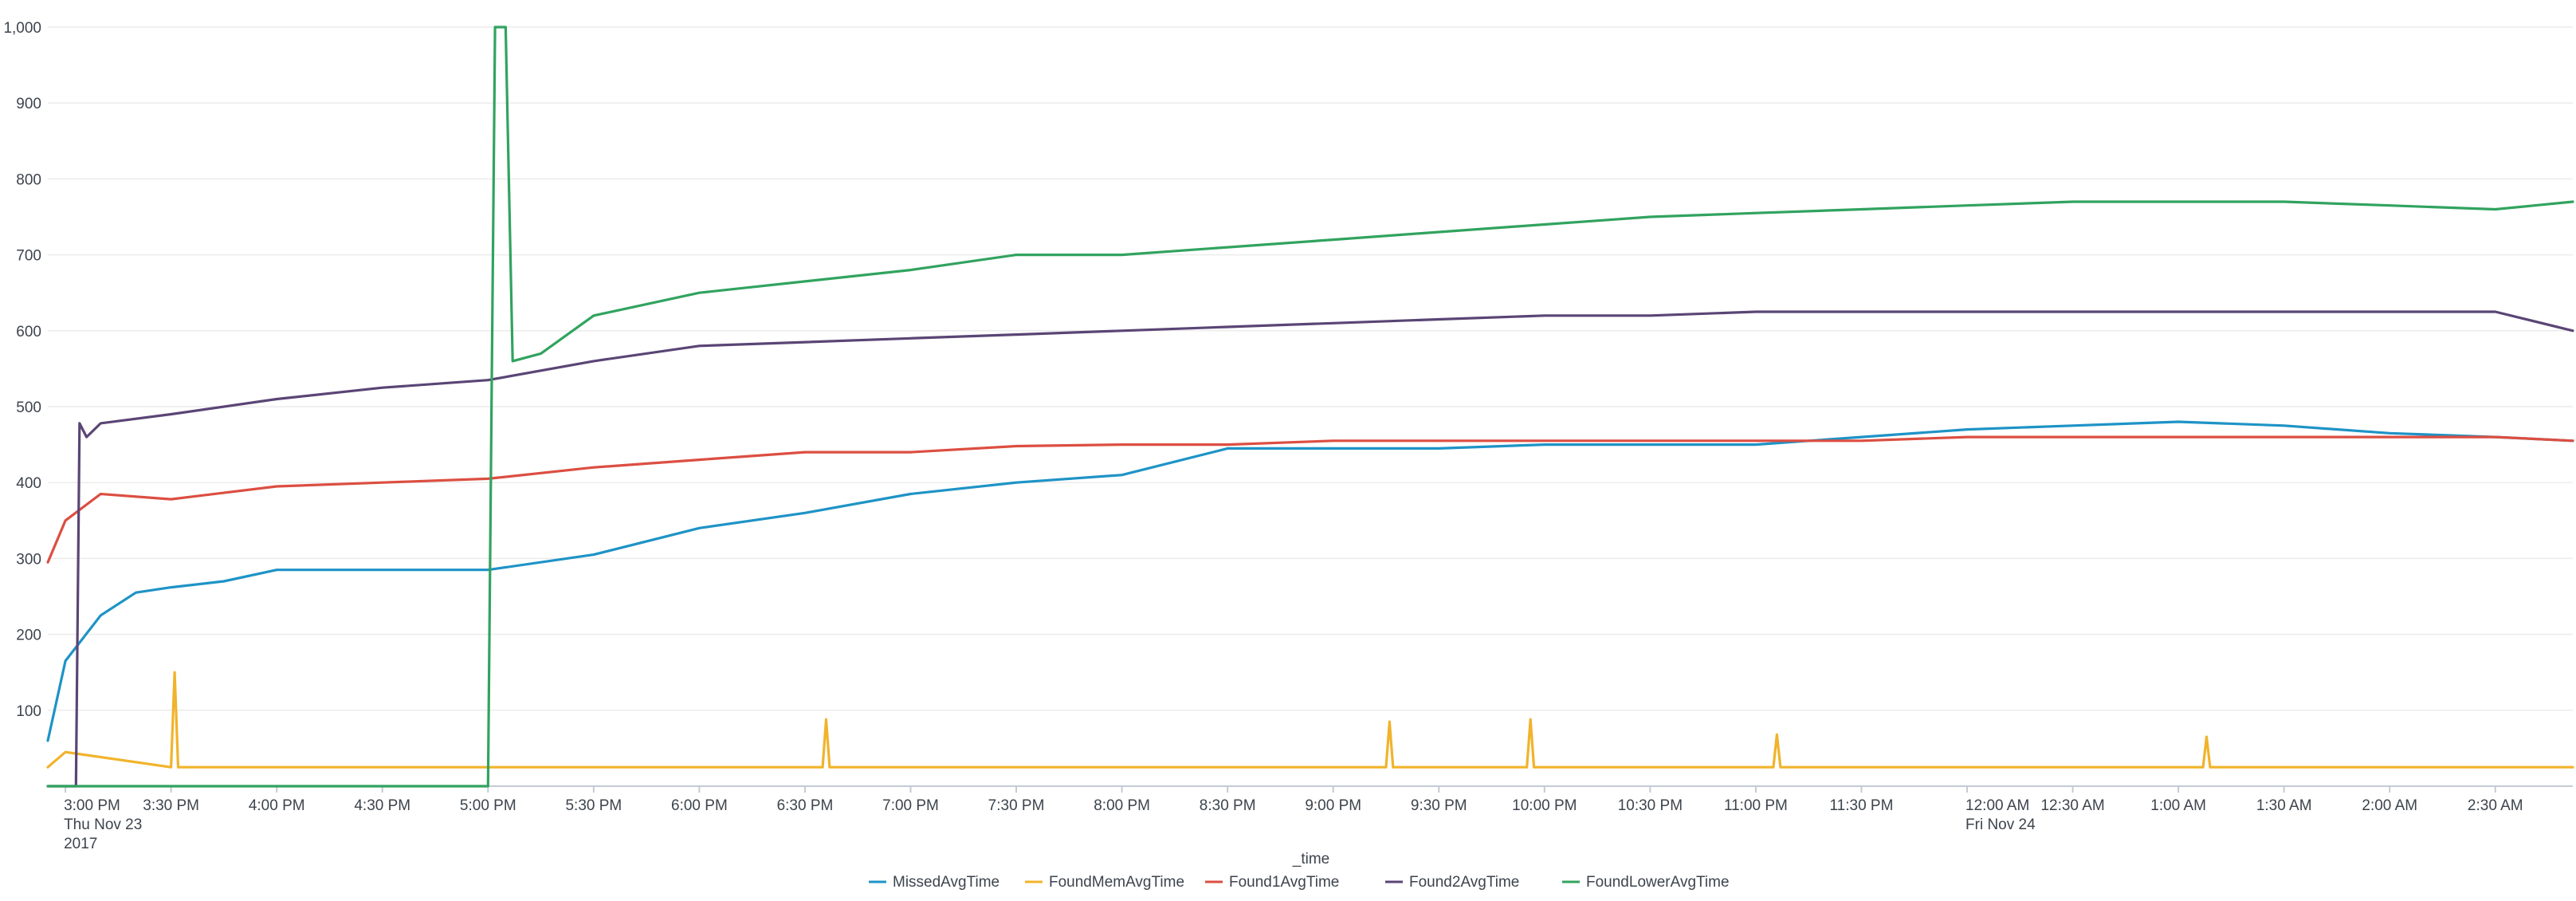 The width and height of the screenshot is (2576, 901). I want to click on x-tick-label-line: 12:30 AM, so click(2072, 805).